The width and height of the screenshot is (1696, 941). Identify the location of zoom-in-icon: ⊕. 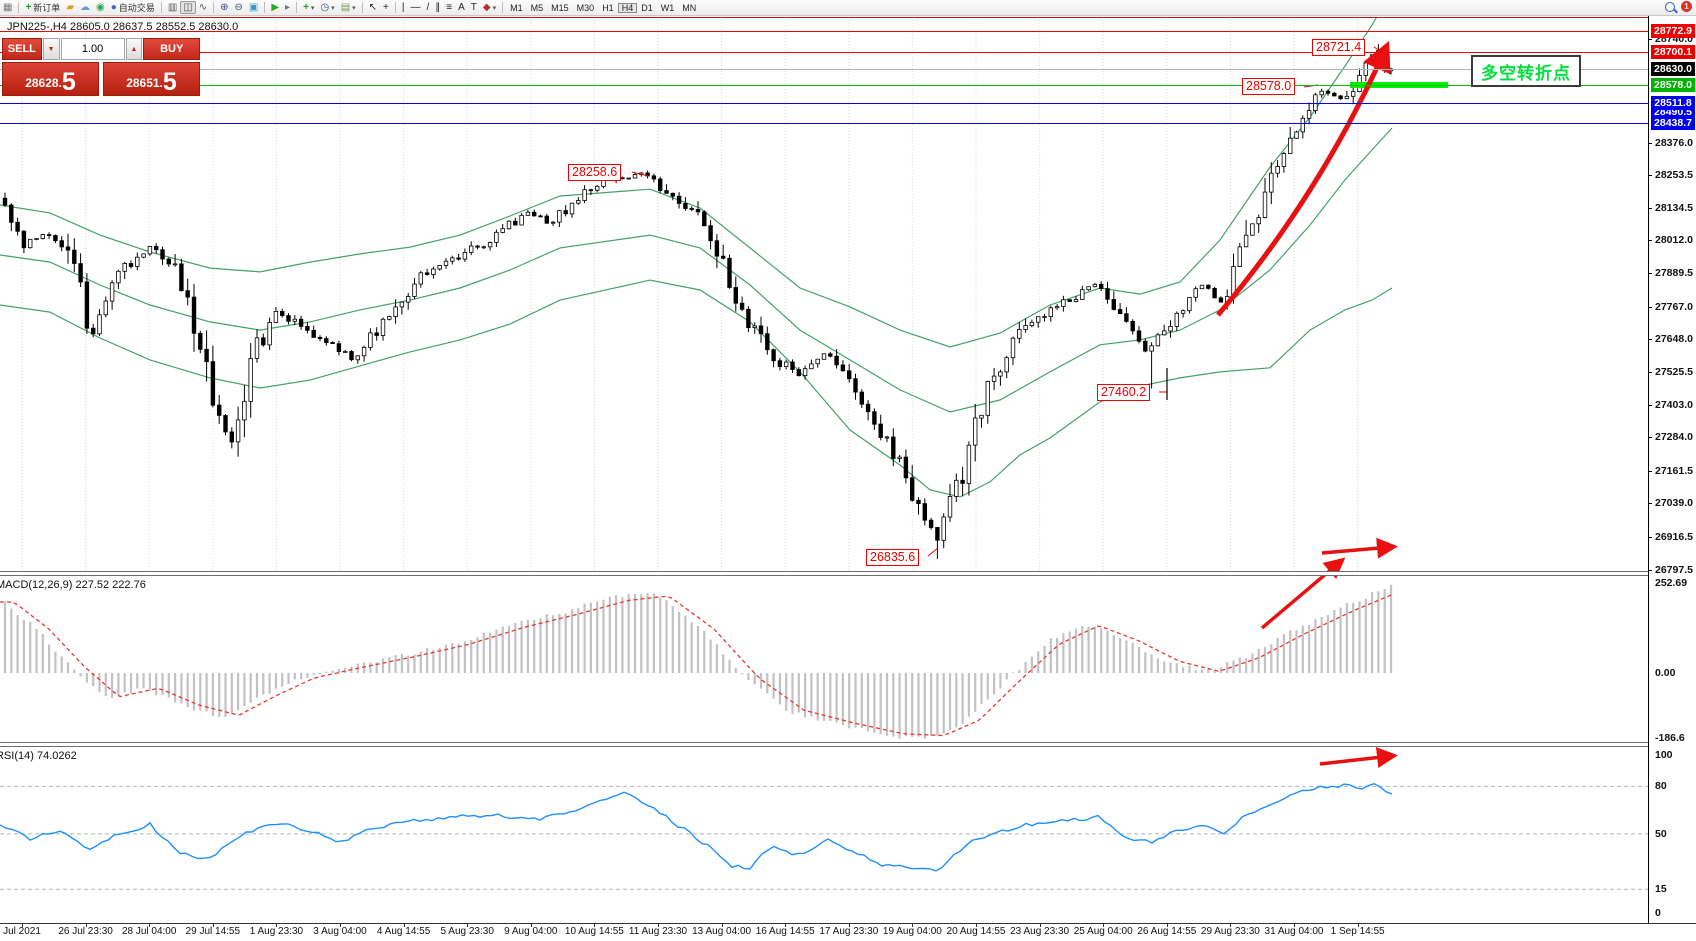
(224, 7).